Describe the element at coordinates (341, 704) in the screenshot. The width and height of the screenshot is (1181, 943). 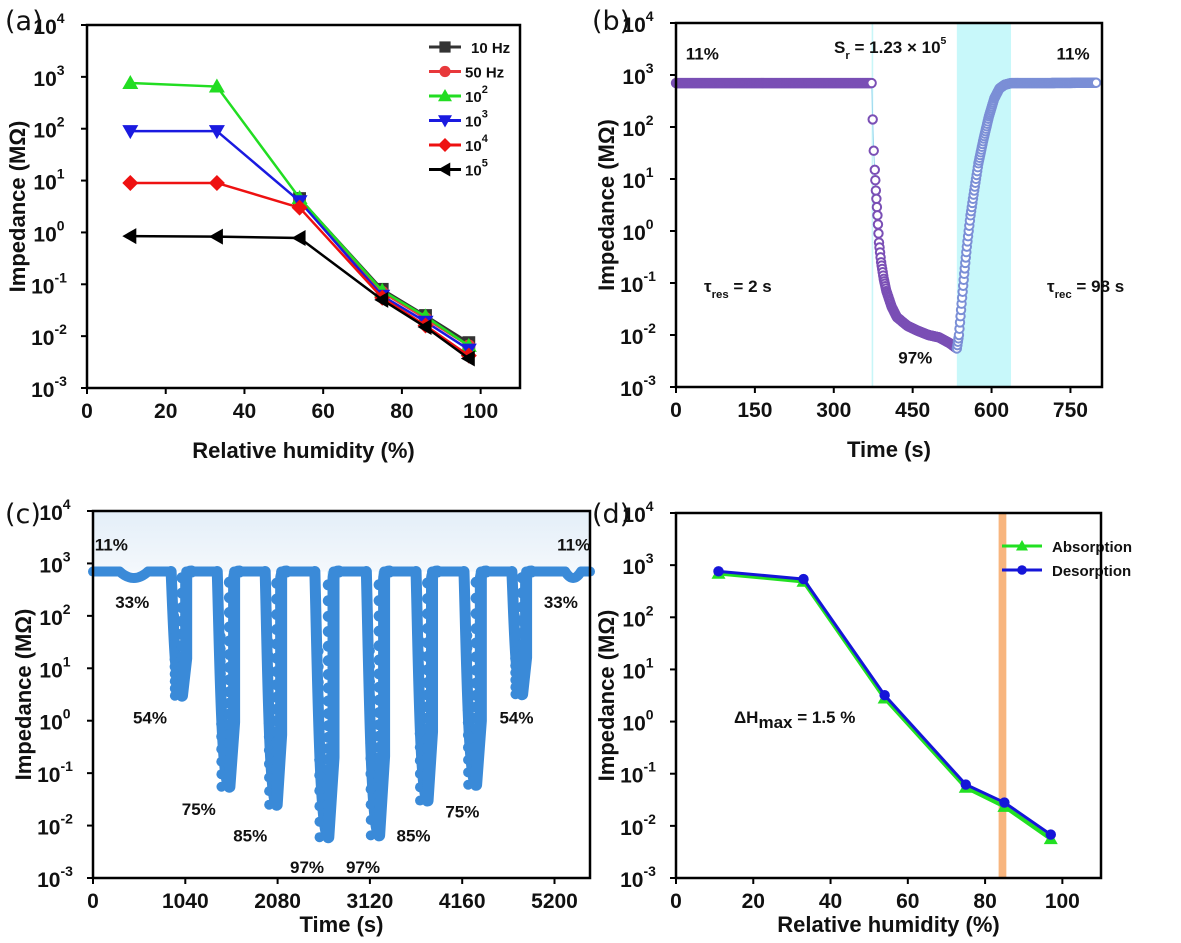
I see `series-cycling` at that location.